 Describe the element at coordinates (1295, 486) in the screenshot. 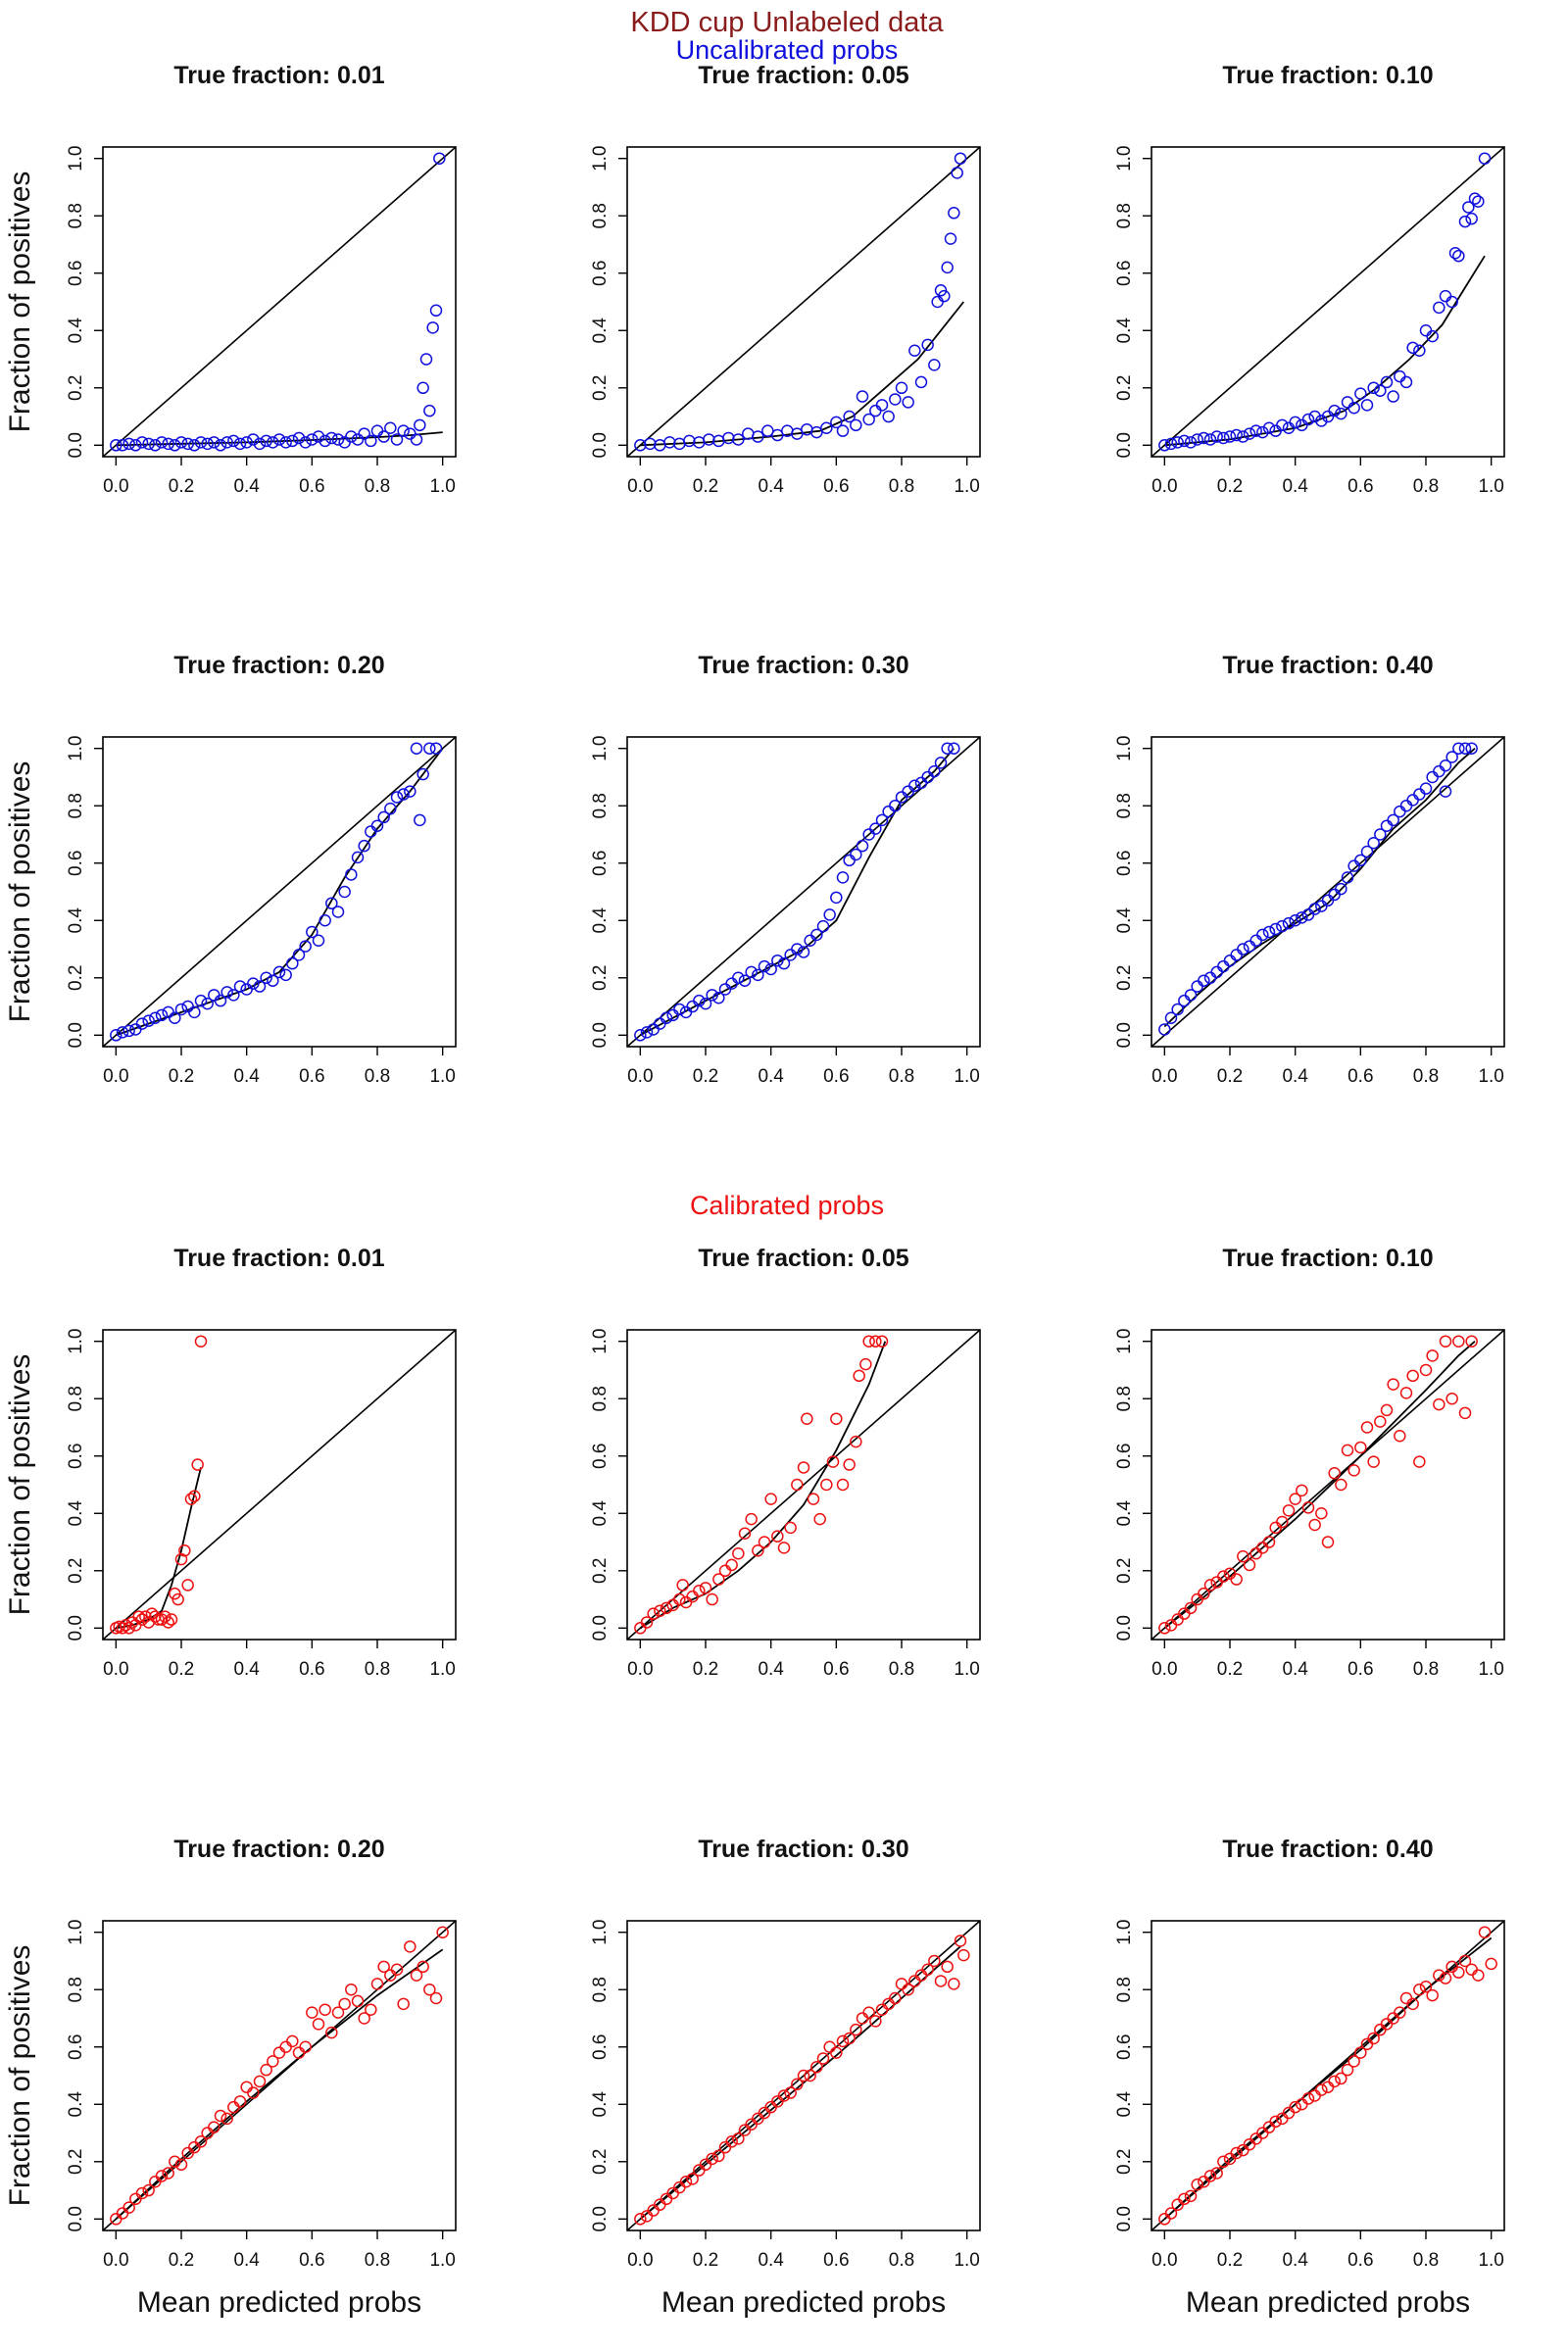

I see `x-tick-label: 0.4` at that location.